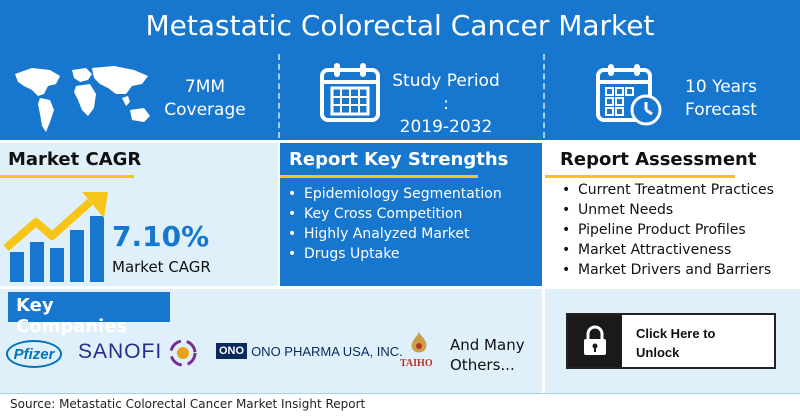 The width and height of the screenshot is (800, 420). I want to click on strengths-heading: Report Key Strengths, so click(399, 159).